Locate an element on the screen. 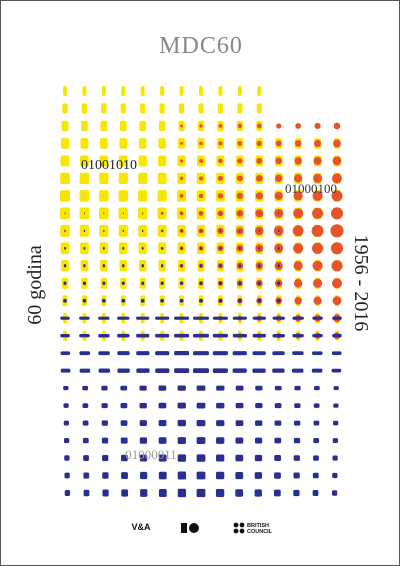  binary-code: 01001010 is located at coordinates (109, 165).